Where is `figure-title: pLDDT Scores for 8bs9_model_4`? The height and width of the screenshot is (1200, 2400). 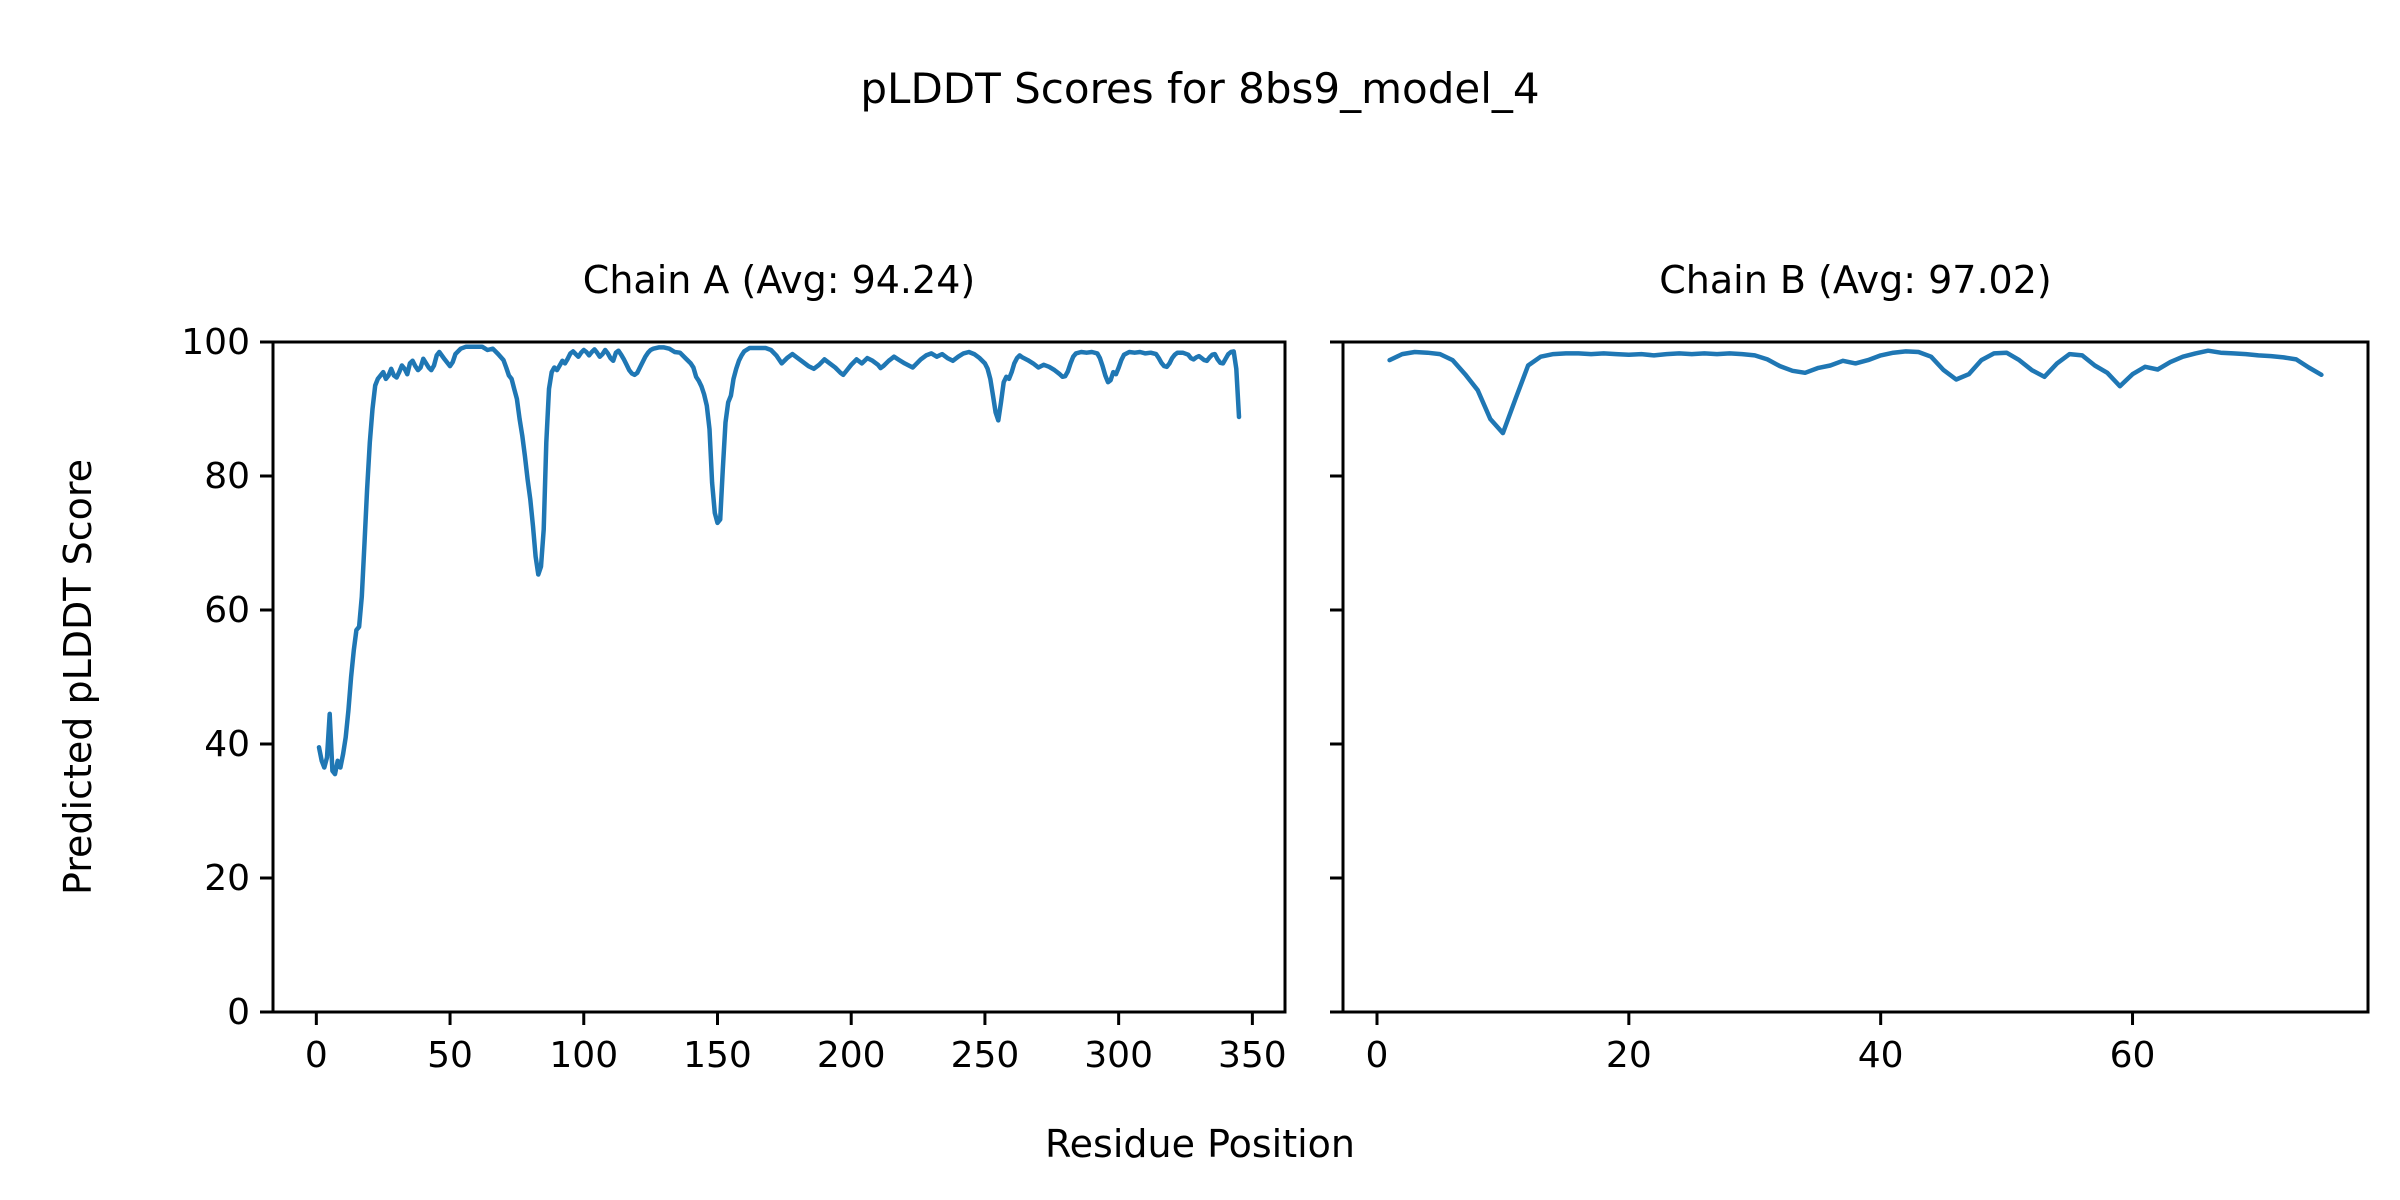
figure-title: pLDDT Scores for 8bs9_model_4 is located at coordinates (1200, 88).